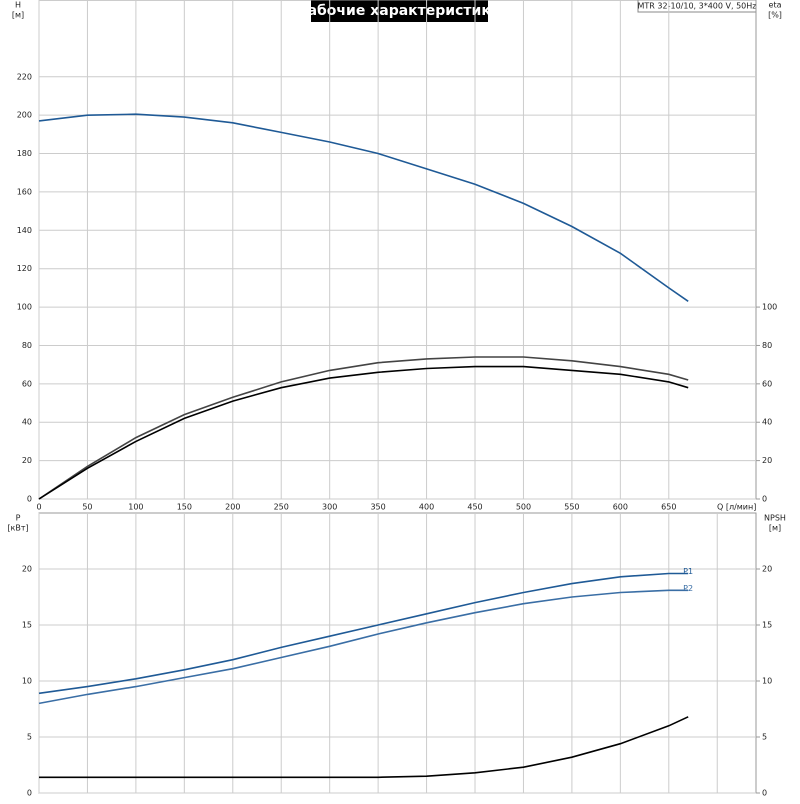  What do you see at coordinates (24, 153) in the screenshot?
I see `y-tick-label: 180` at bounding box center [24, 153].